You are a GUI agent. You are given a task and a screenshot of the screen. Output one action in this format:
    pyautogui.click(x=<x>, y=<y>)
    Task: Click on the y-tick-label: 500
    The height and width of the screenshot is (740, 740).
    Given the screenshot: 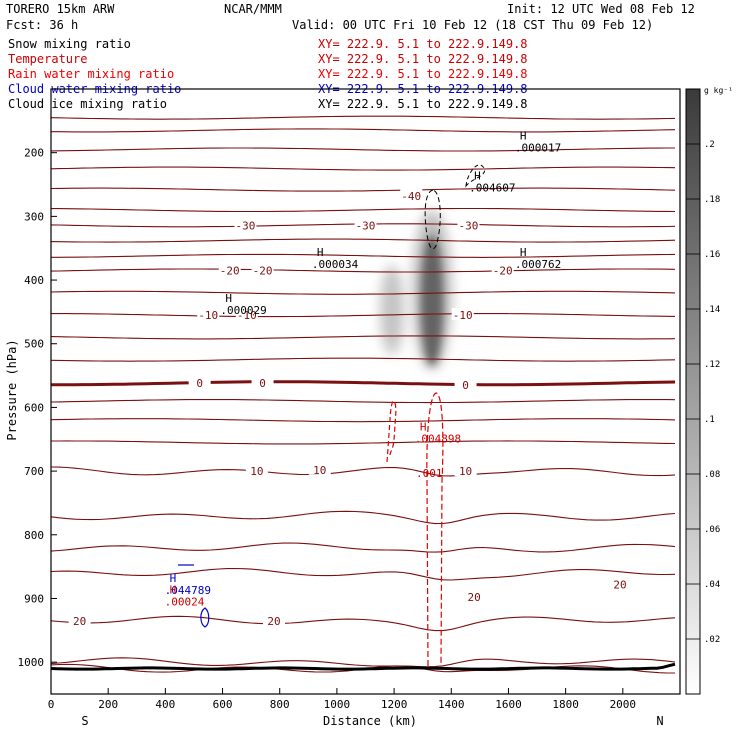 What is the action you would take?
    pyautogui.click(x=34, y=344)
    